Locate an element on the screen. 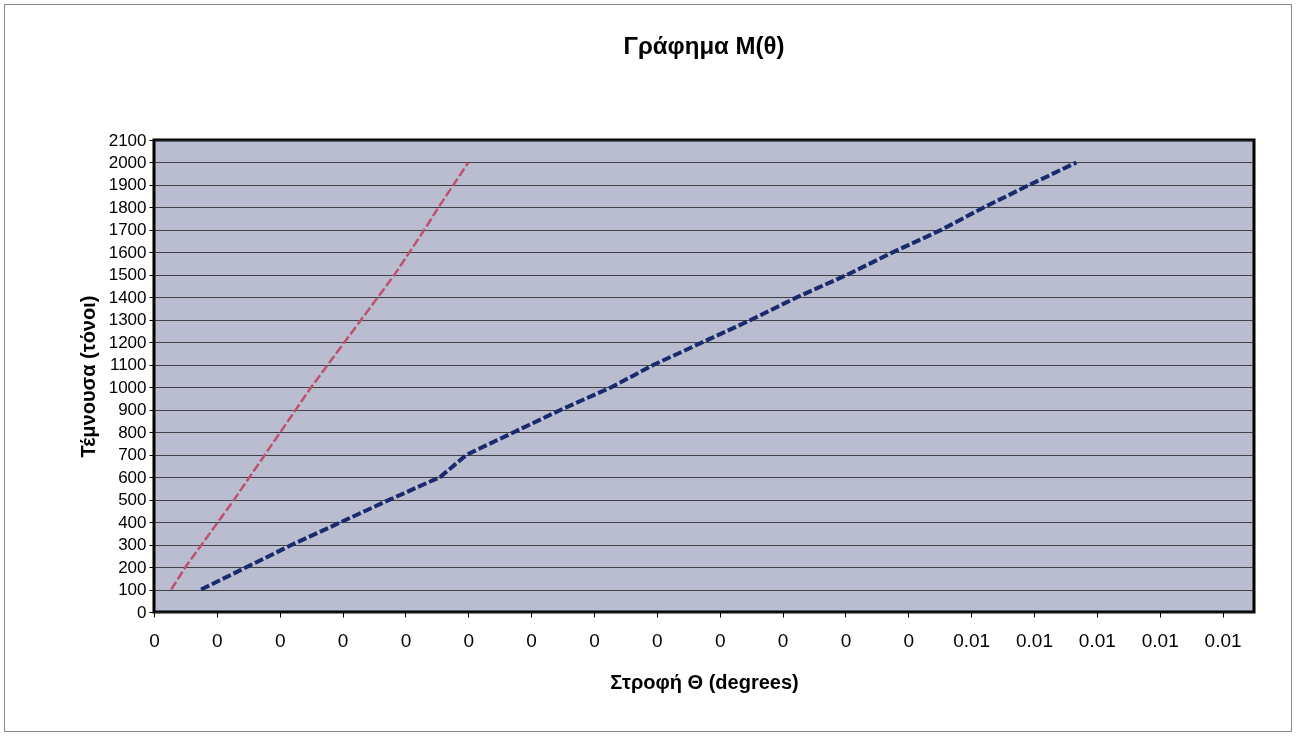 Image resolution: width=1298 pixels, height=738 pixels. y-axis-title: Τέμνουσα (τόνοι) is located at coordinates (87, 376).